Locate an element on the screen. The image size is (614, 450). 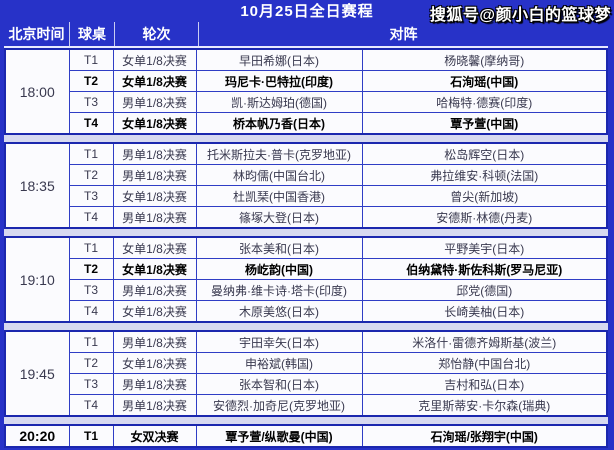
player-right-cell: 平野美宇(日本) is located at coordinates (484, 247).